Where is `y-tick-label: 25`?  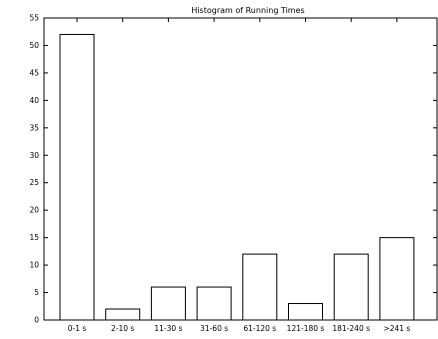
y-tick-label: 25 is located at coordinates (34, 182).